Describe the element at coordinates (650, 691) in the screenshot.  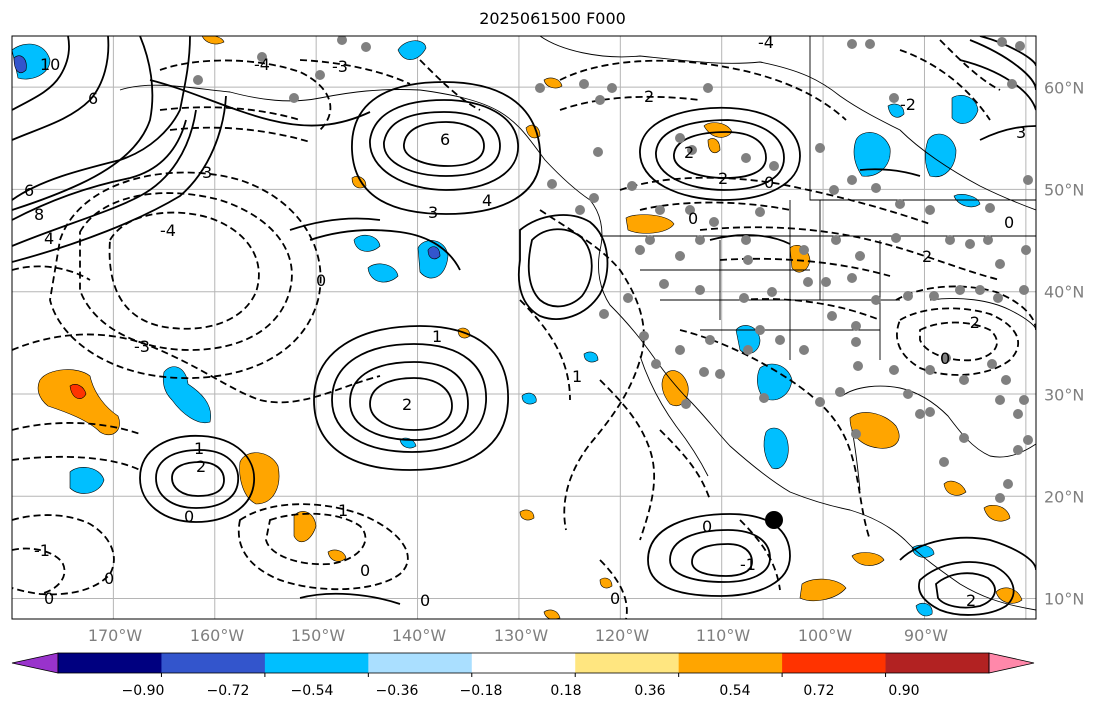
I see `colorbar-tick-label: 0.36` at that location.